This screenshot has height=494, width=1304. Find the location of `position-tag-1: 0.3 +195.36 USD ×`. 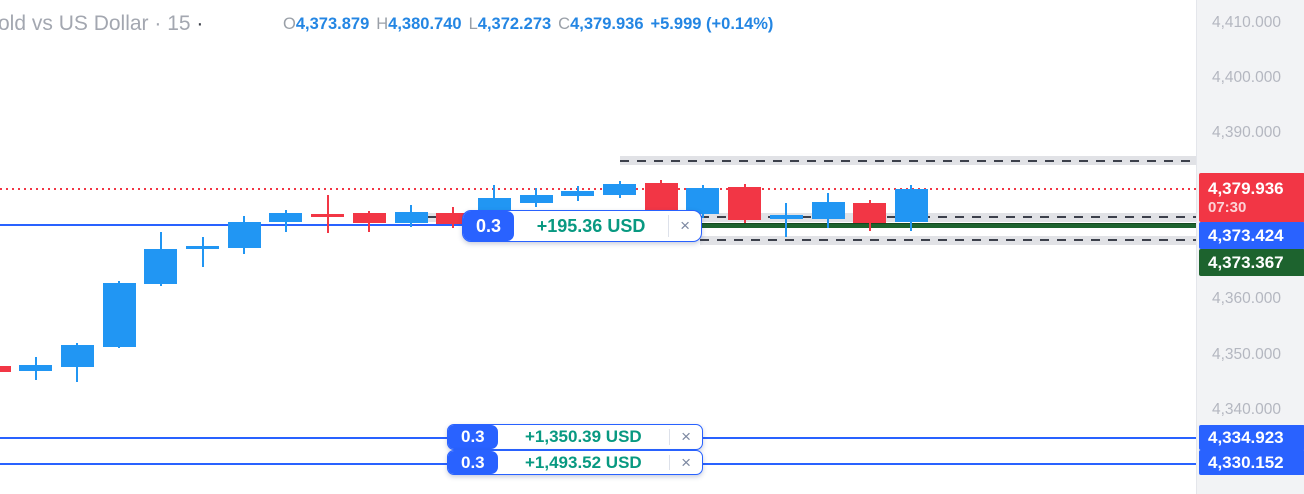

position-tag-1: 0.3 +195.36 USD × is located at coordinates (582, 226).